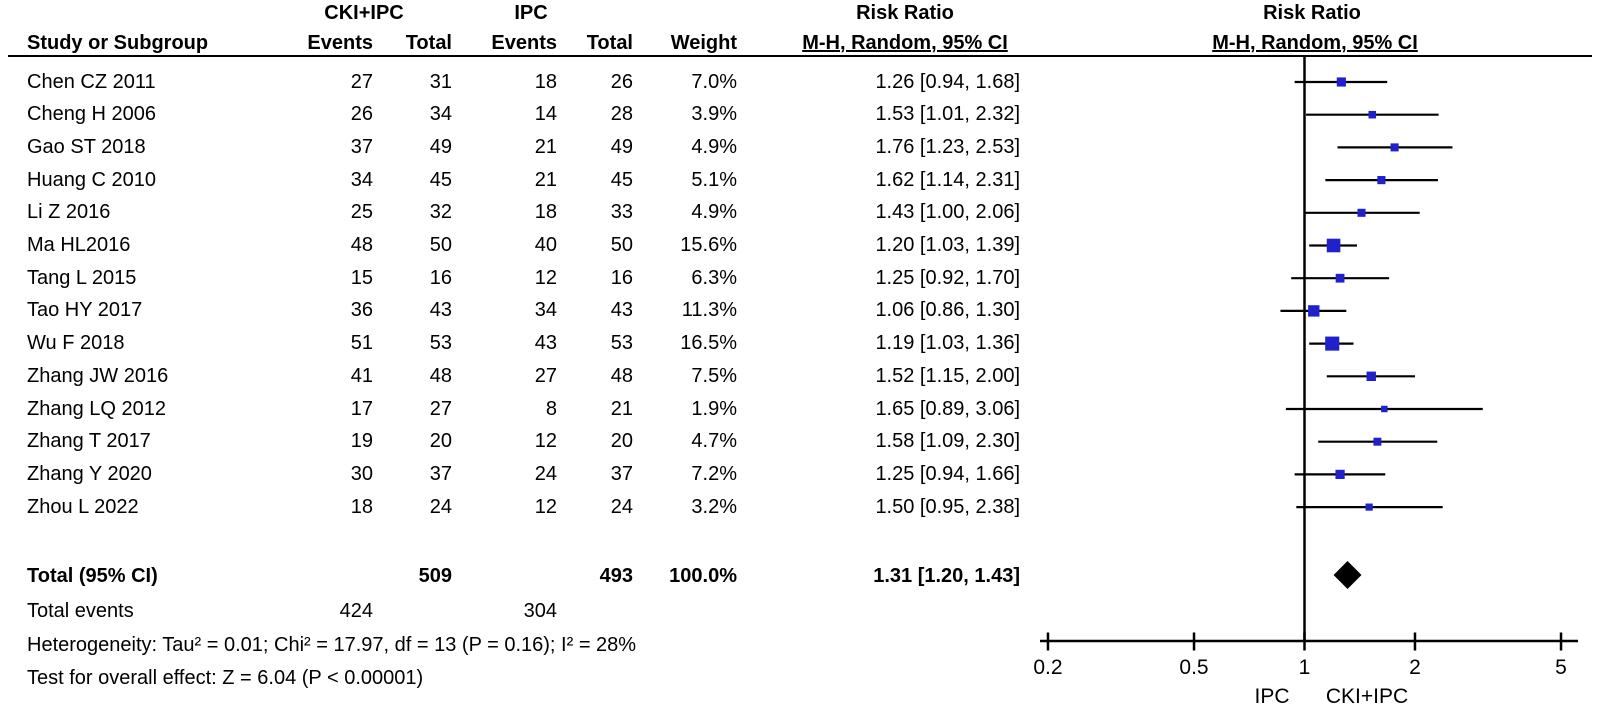  I want to click on study-rr-estimate: 1.06 [0.86, 1.30], so click(947, 310).